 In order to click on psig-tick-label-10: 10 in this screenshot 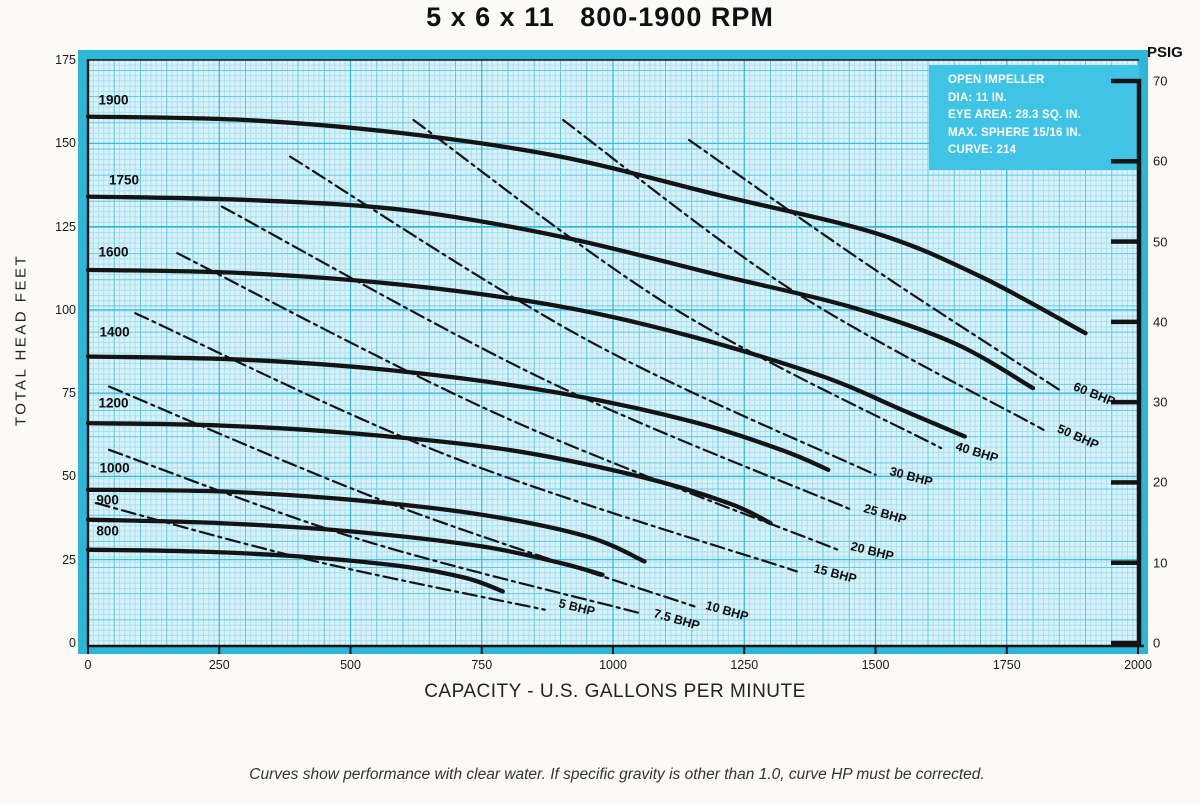, I will do `click(1160, 563)`.